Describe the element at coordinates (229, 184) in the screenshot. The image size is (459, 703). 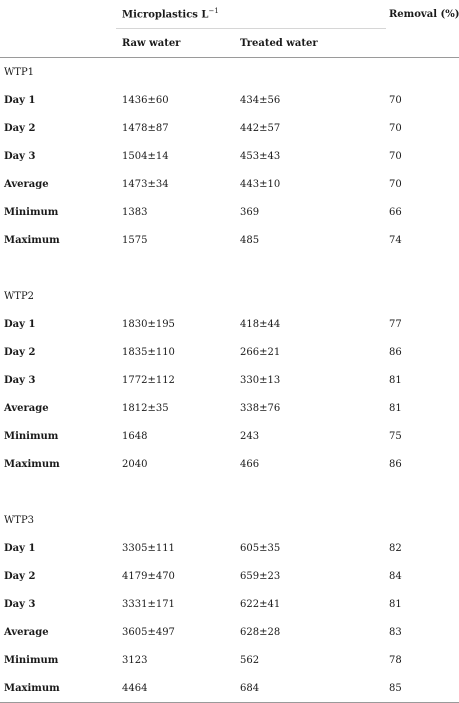
I see `table-row: Average 1473±34 443±10 70` at that location.